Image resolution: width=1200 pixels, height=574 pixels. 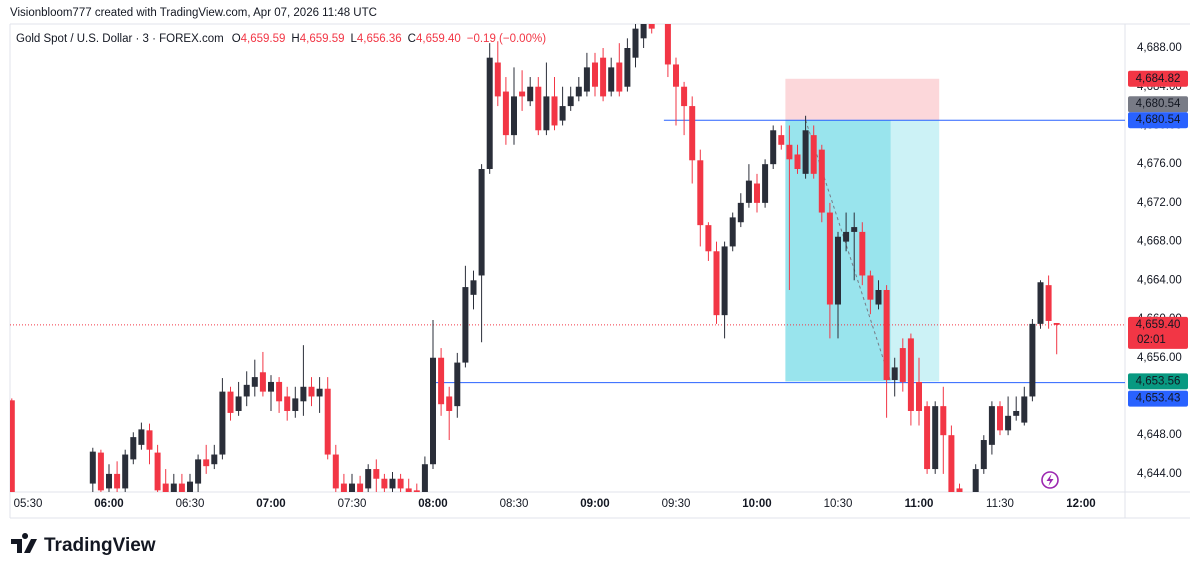 What do you see at coordinates (322, 39) in the screenshot?
I see `legend-ohlc-value: 4,659.59` at bounding box center [322, 39].